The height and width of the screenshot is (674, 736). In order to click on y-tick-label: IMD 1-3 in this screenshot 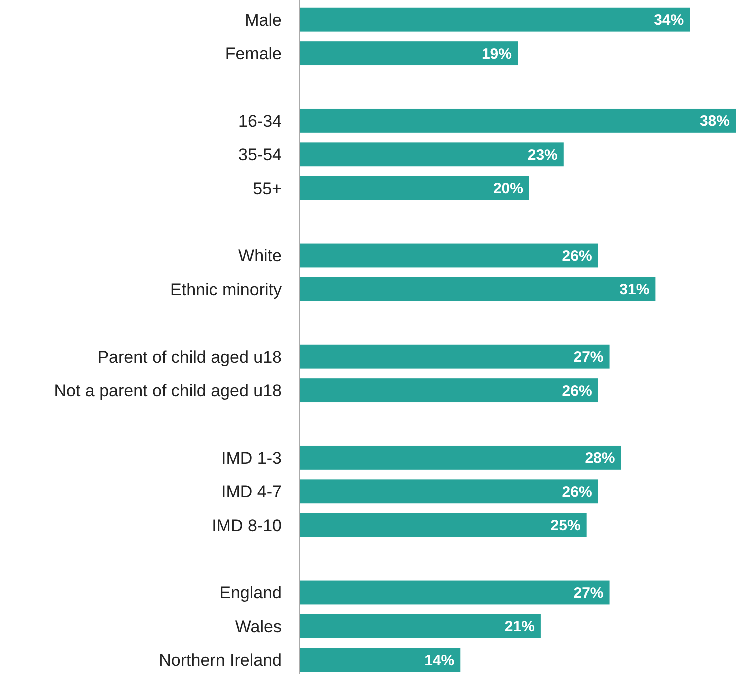, I will do `click(252, 458)`.